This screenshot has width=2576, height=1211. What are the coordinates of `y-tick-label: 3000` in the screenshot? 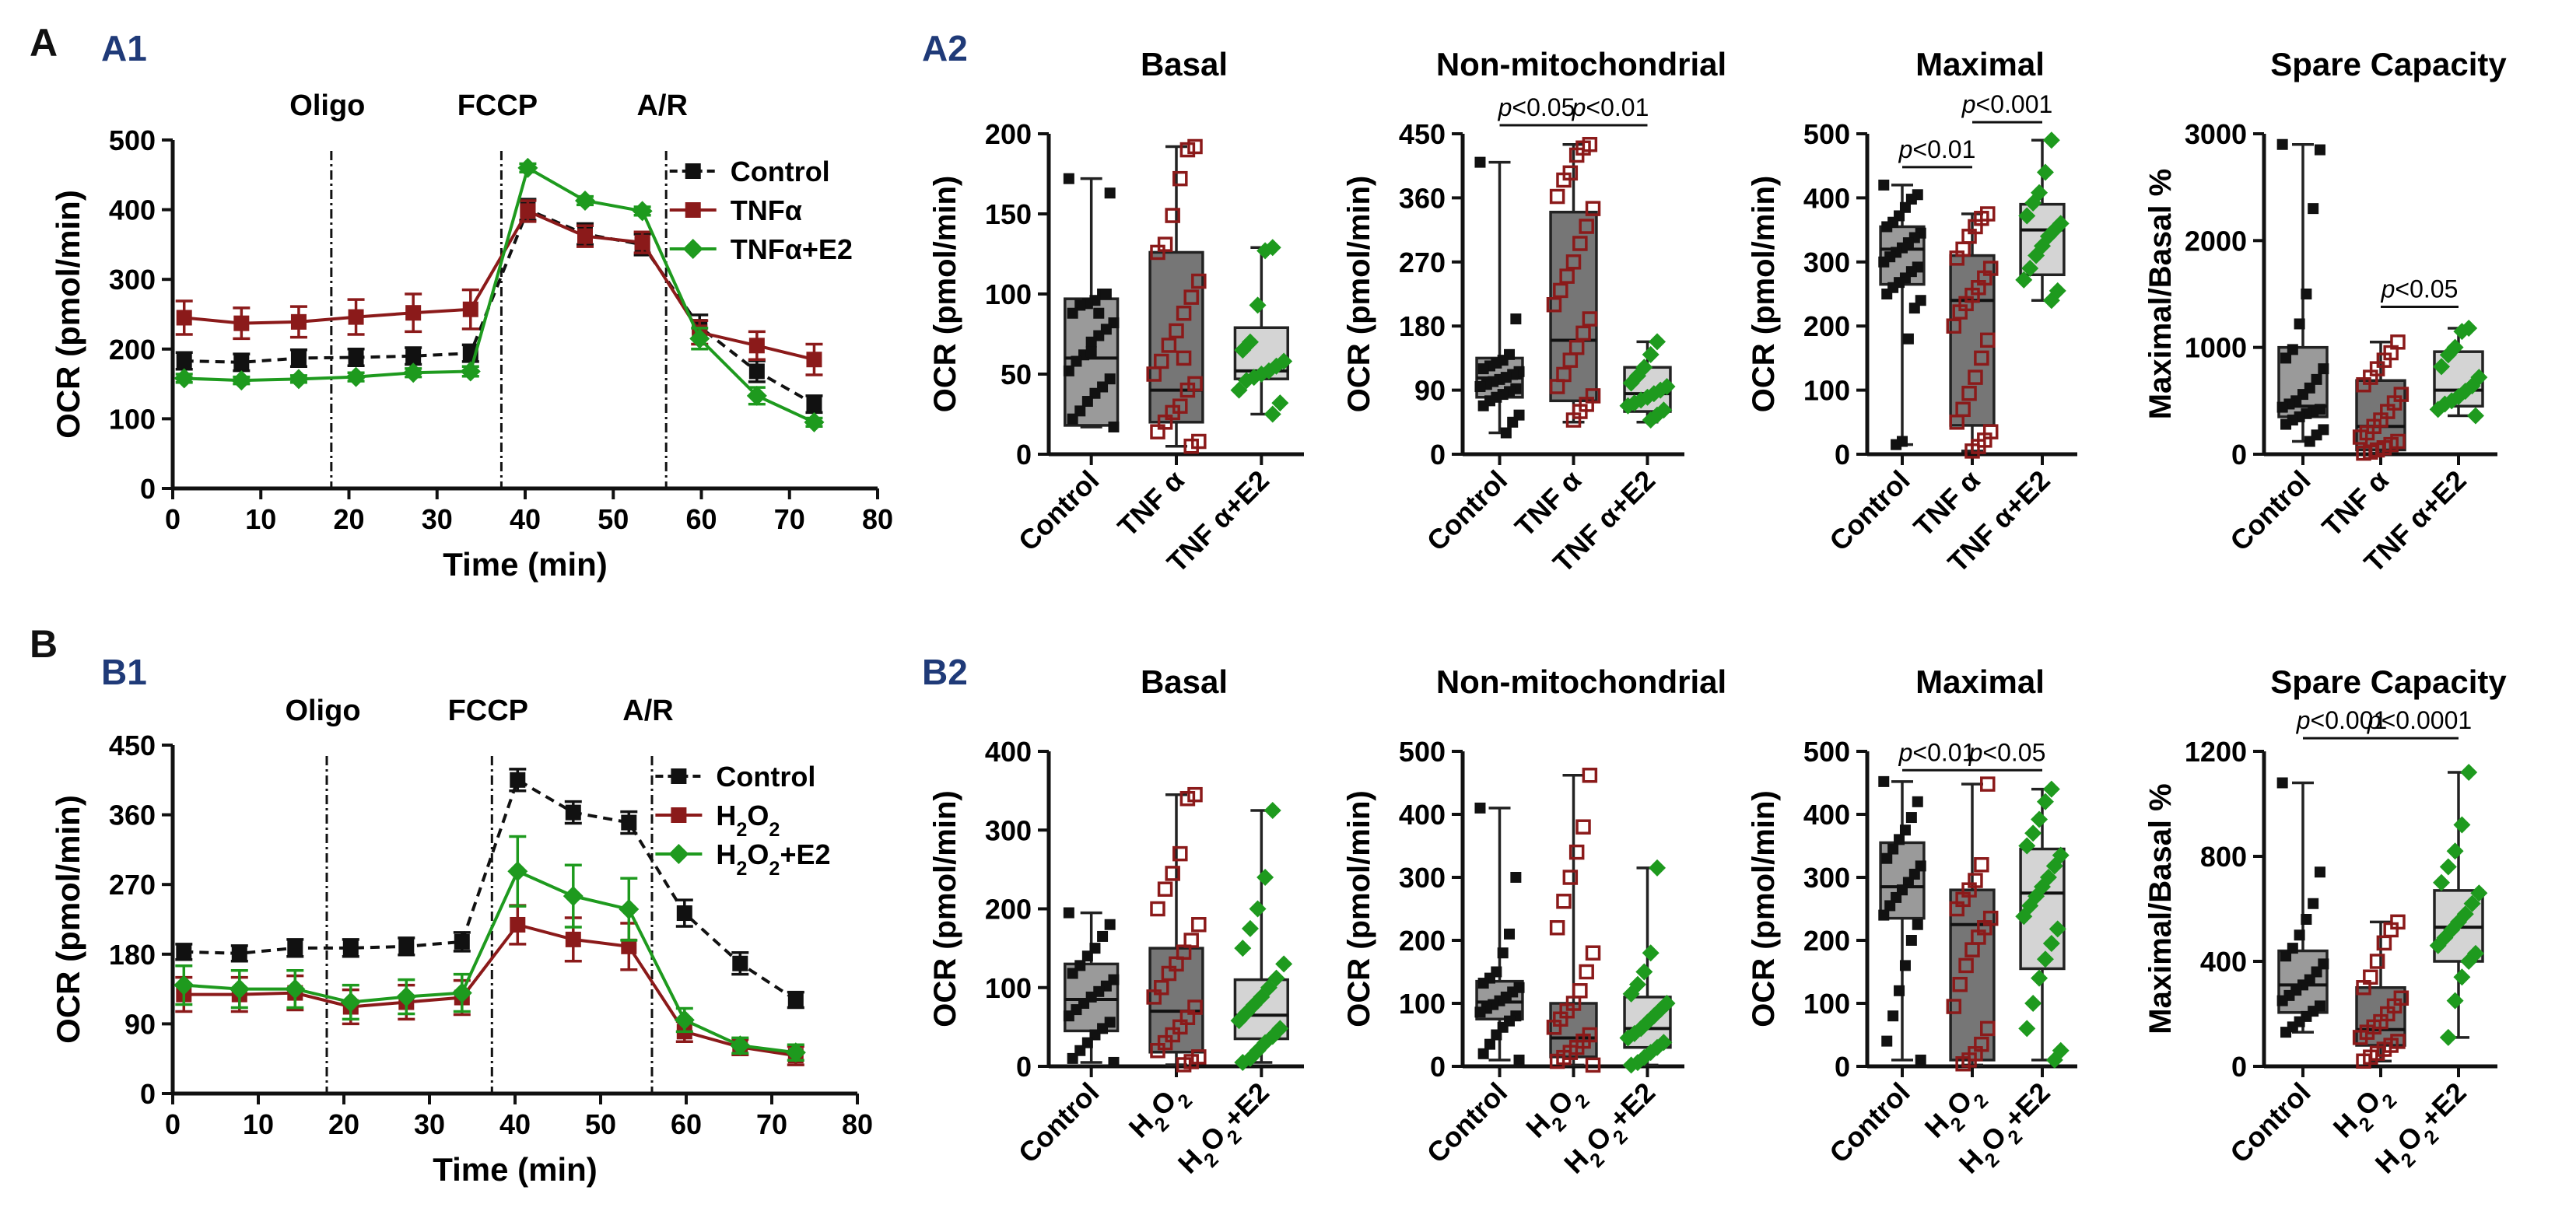 It's located at (2216, 134).